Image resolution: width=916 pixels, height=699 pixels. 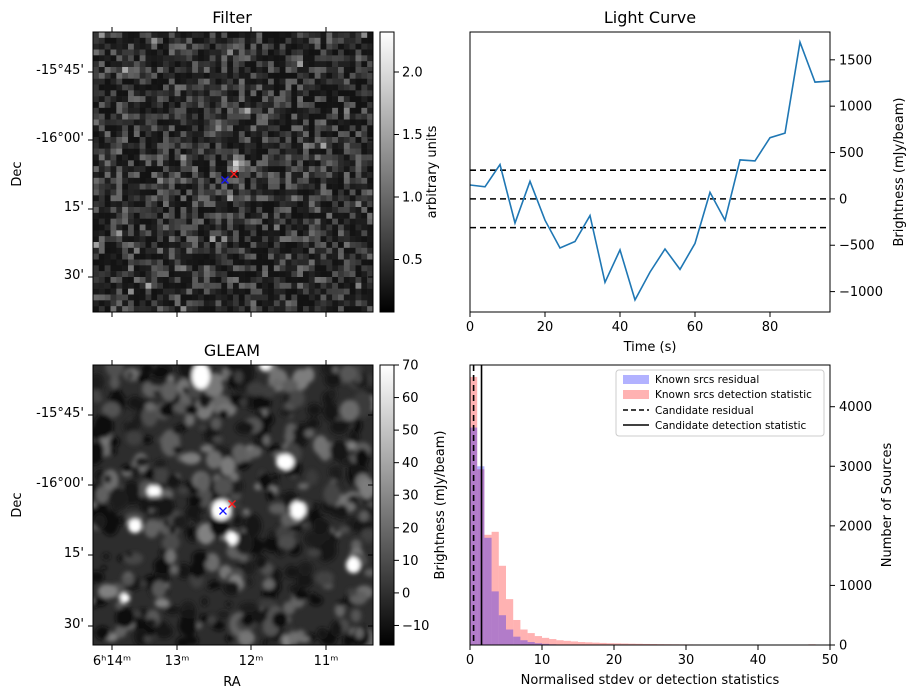 What do you see at coordinates (758, 660) in the screenshot?
I see `histogram-x-tick: 40` at bounding box center [758, 660].